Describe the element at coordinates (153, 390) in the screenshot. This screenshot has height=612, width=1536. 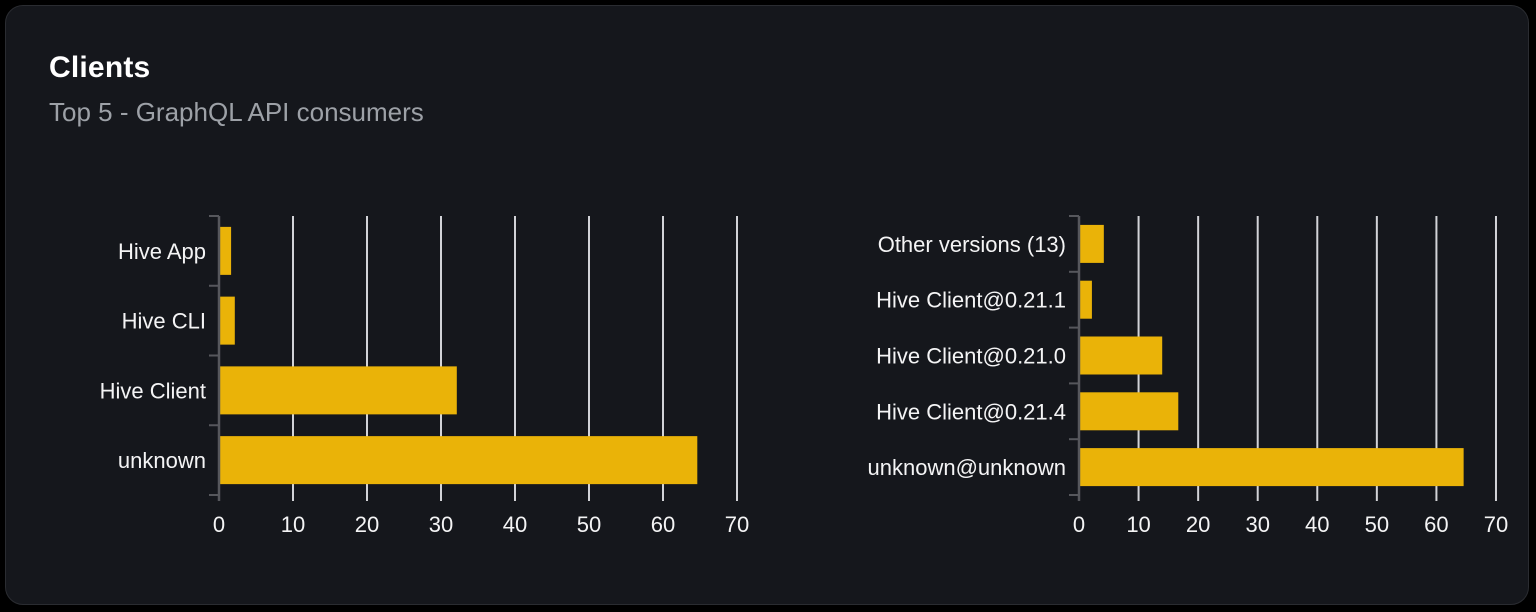
I see `category-label: Hive Client` at that location.